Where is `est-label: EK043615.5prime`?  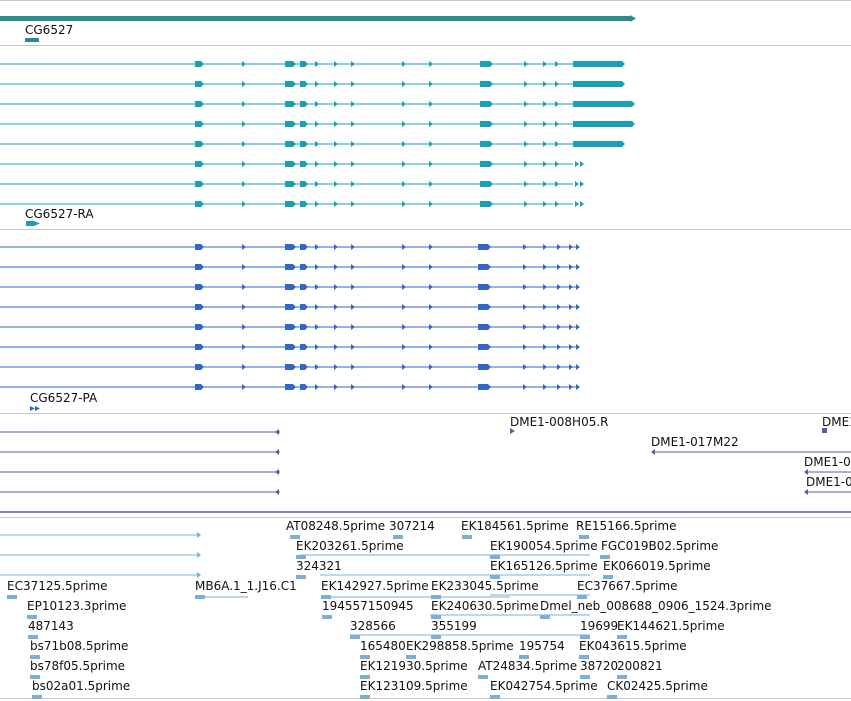 est-label: EK043615.5prime is located at coordinates (633, 646).